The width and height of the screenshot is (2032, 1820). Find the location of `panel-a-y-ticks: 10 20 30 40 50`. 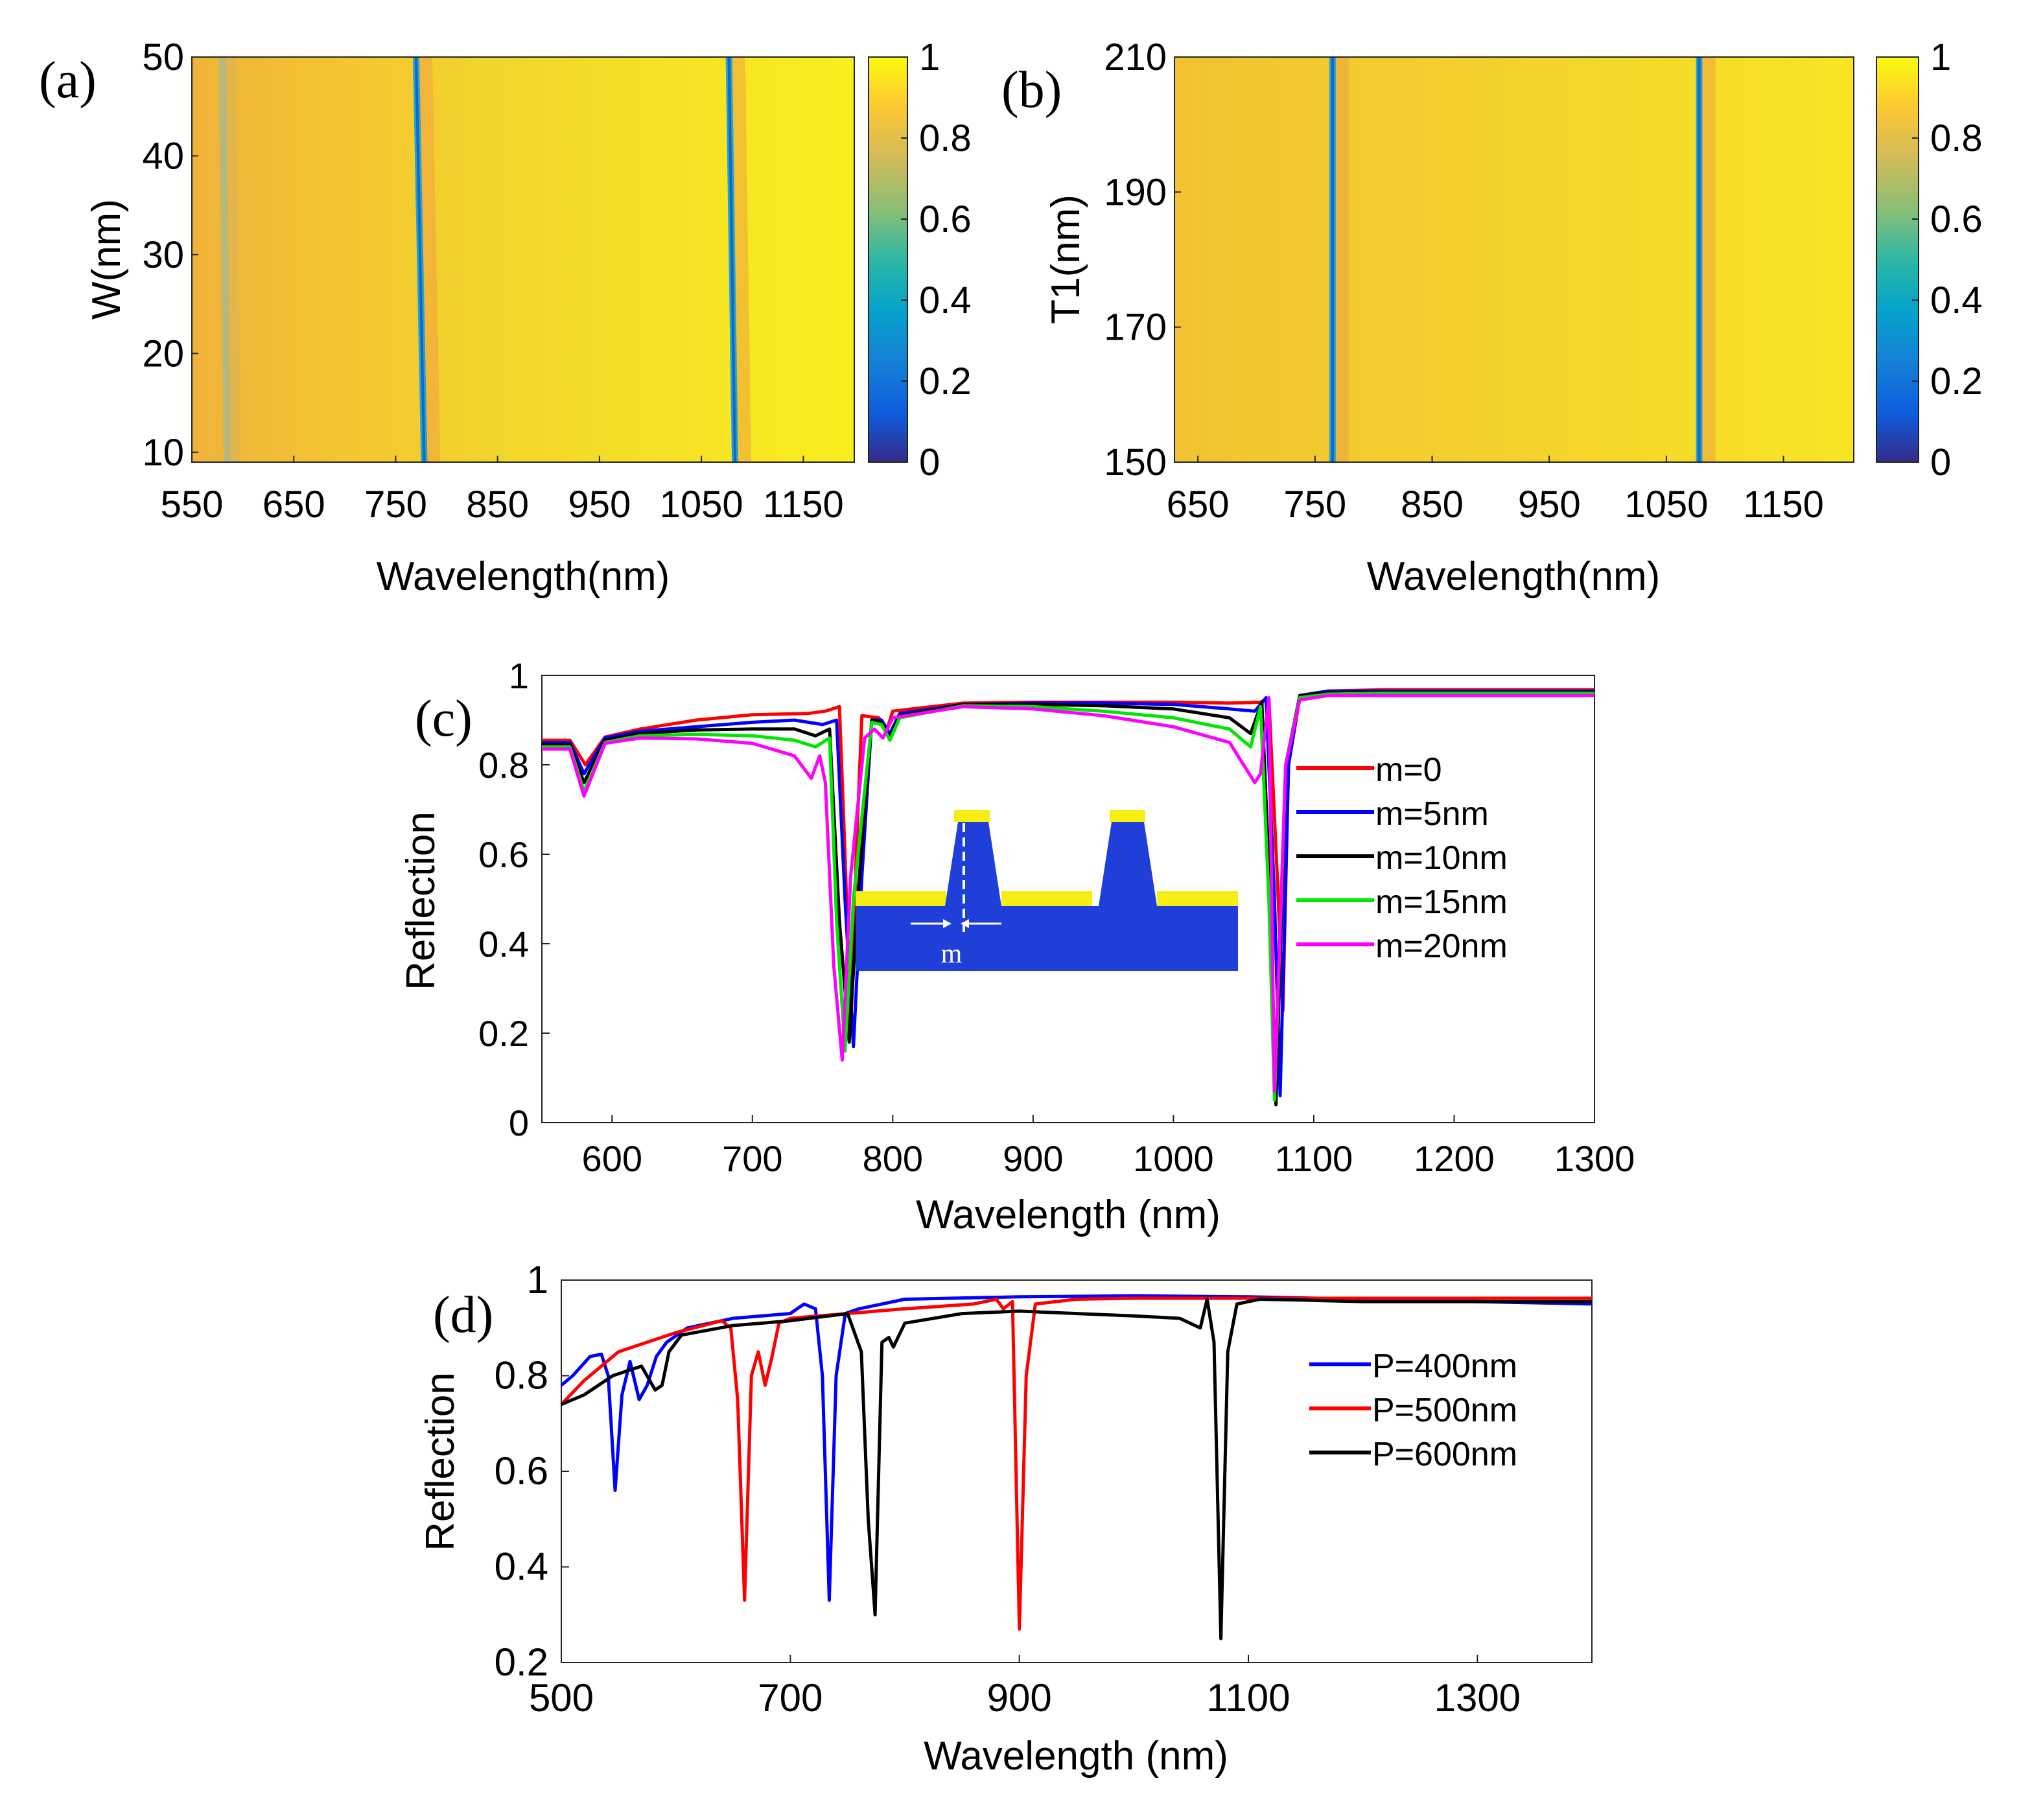

panel-a-y-ticks: 10 20 30 40 50 is located at coordinates (170, 255).